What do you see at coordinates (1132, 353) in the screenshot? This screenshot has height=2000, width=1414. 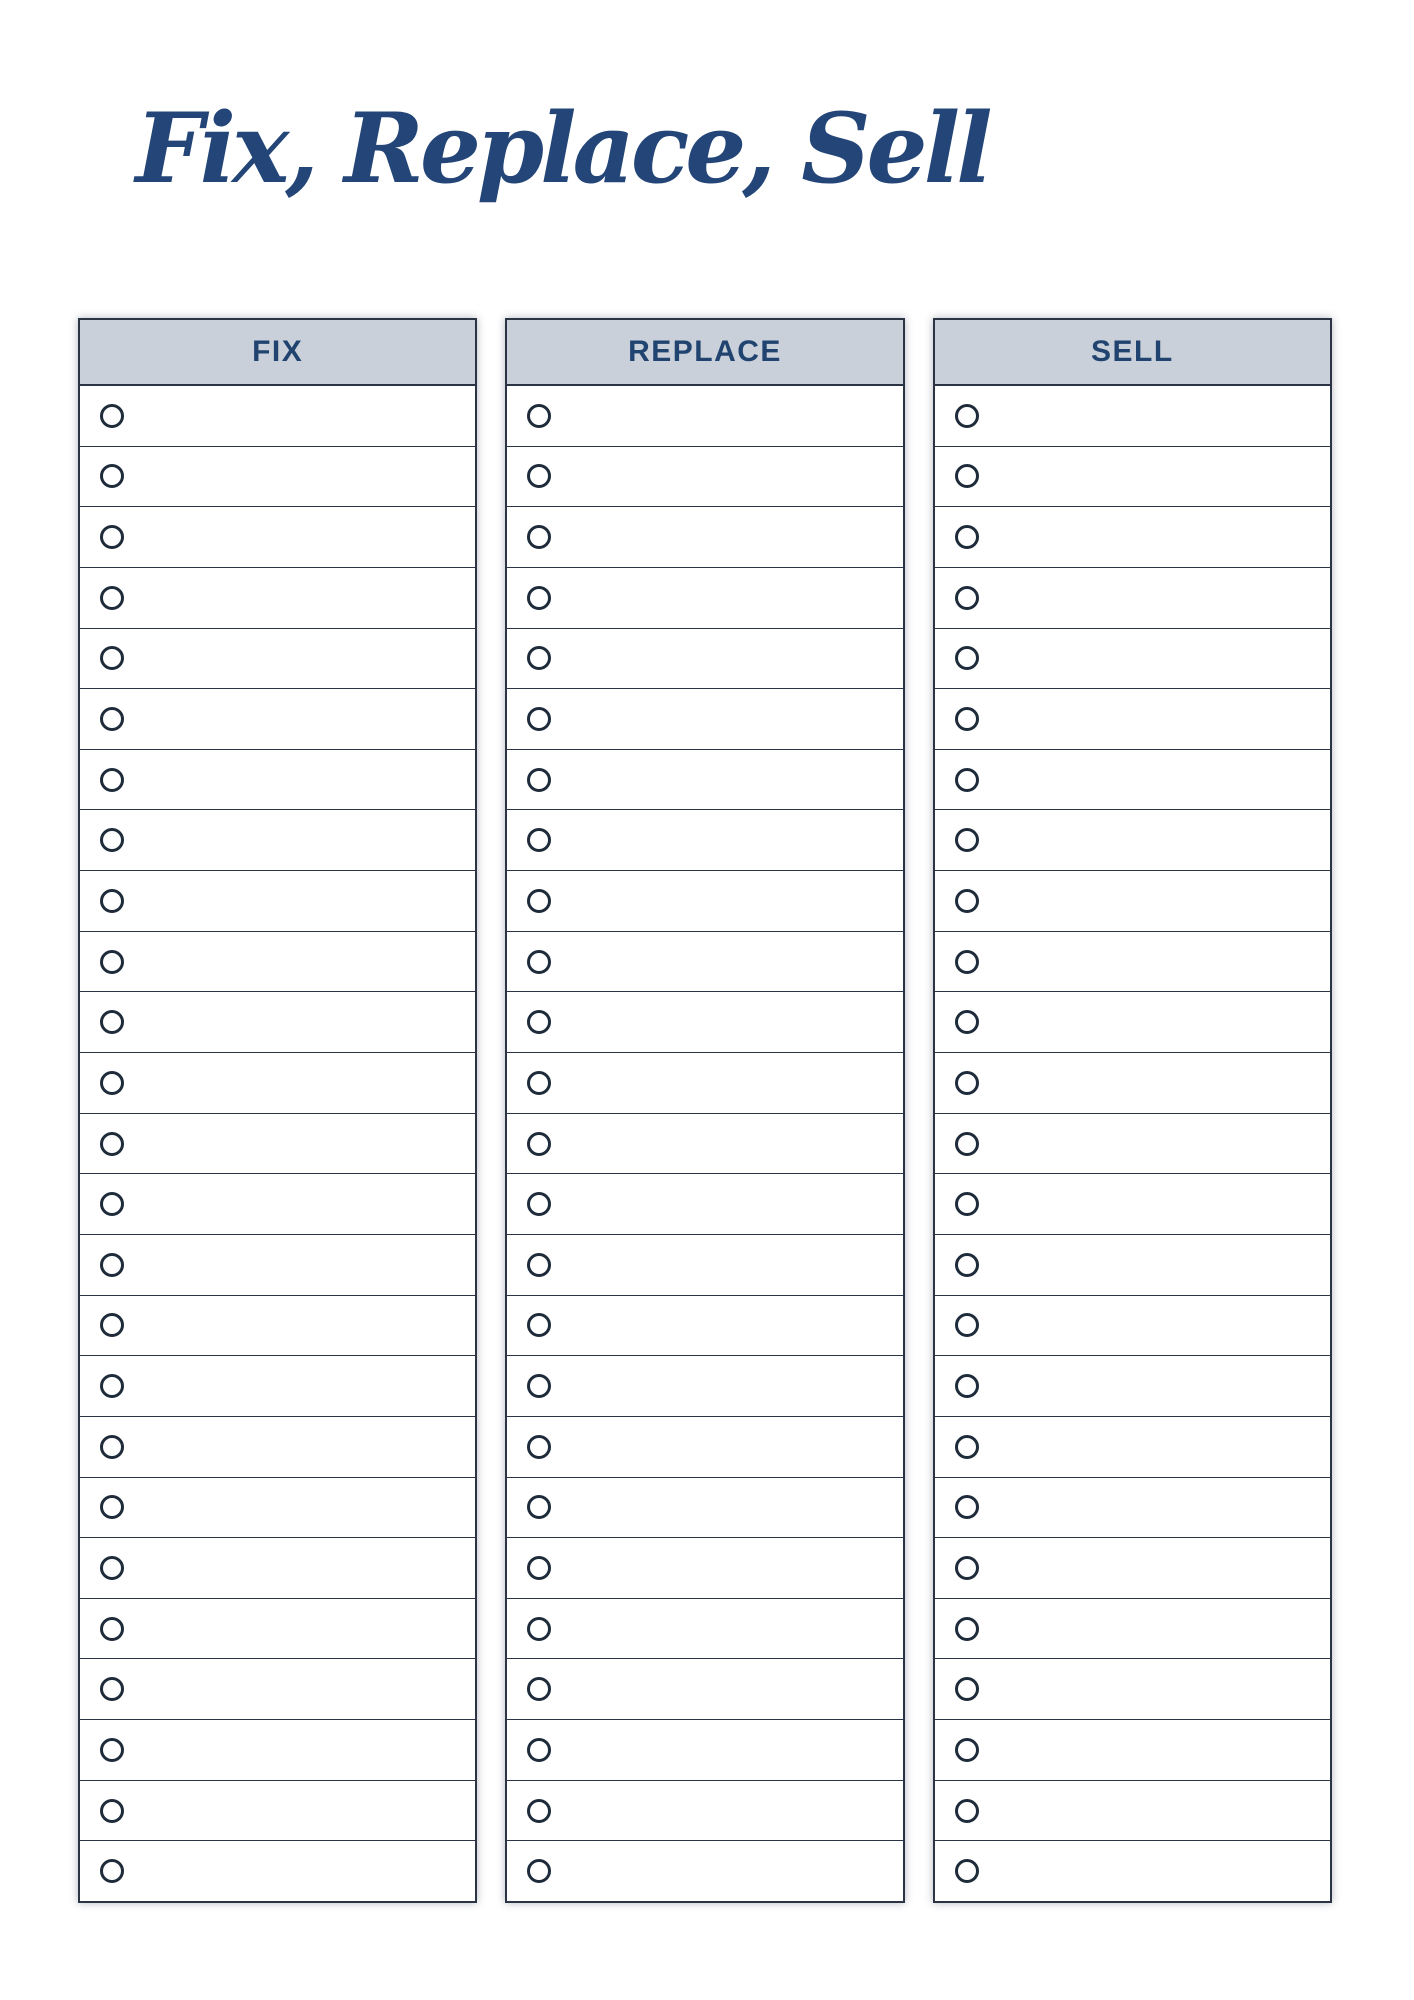 I see `column-header-sell: SELL` at bounding box center [1132, 353].